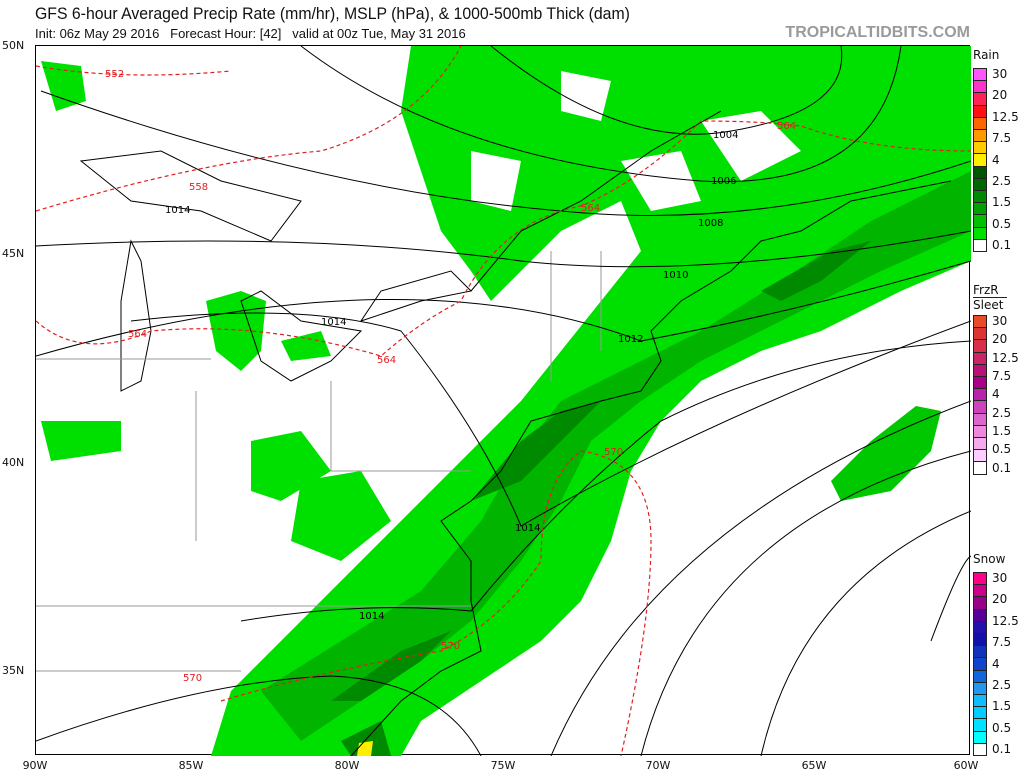 This screenshot has height=774, width=1024. What do you see at coordinates (966, 765) in the screenshot?
I see `lon-label: 60W` at bounding box center [966, 765].